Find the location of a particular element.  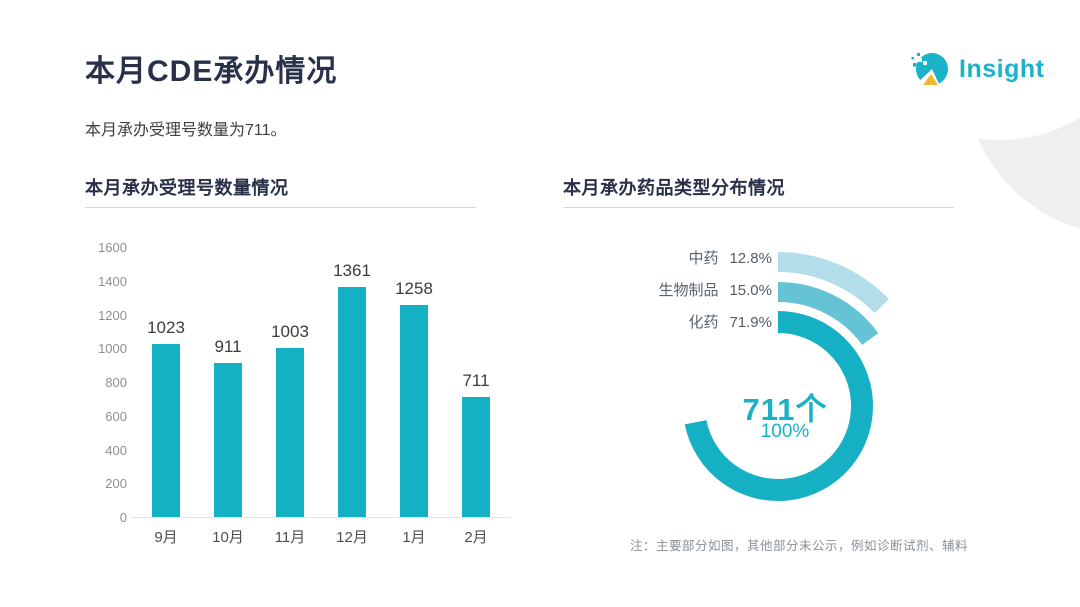

logo-text: Insight is located at coordinates (1002, 68).